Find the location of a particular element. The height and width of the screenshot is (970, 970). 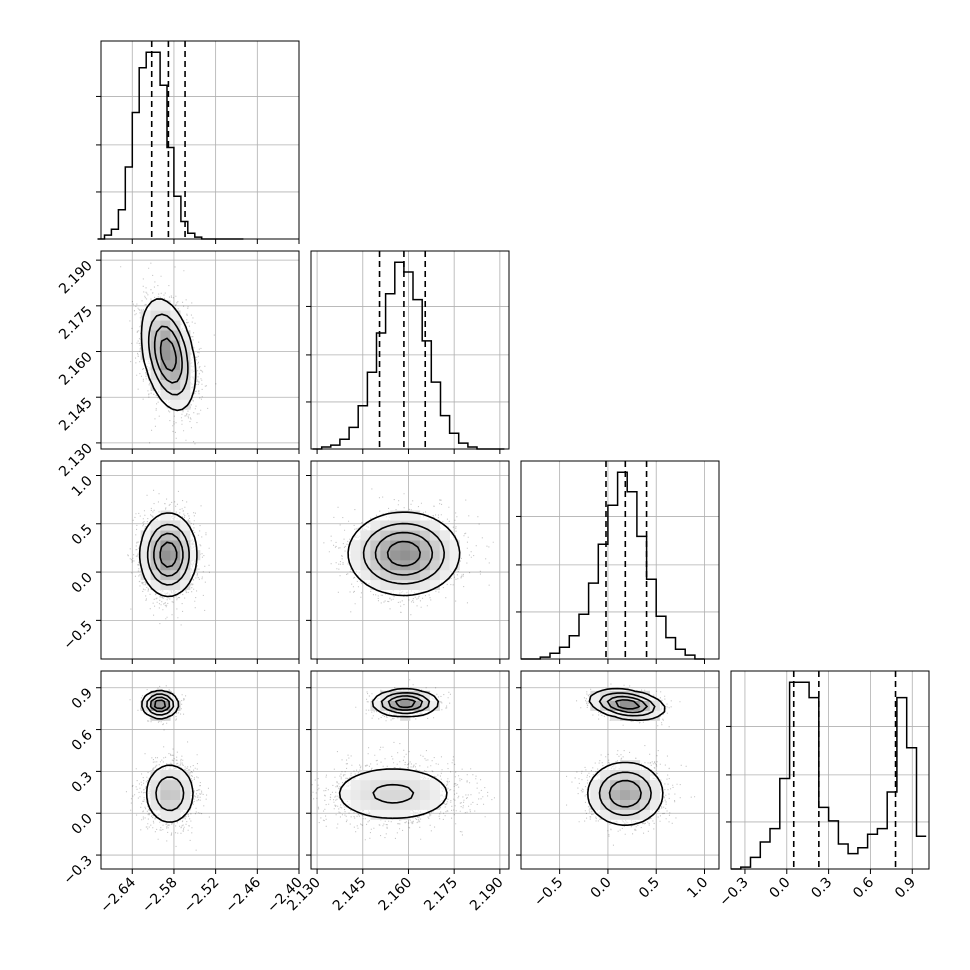

x-tick-label: −2.64 is located at coordinates (118, 895).